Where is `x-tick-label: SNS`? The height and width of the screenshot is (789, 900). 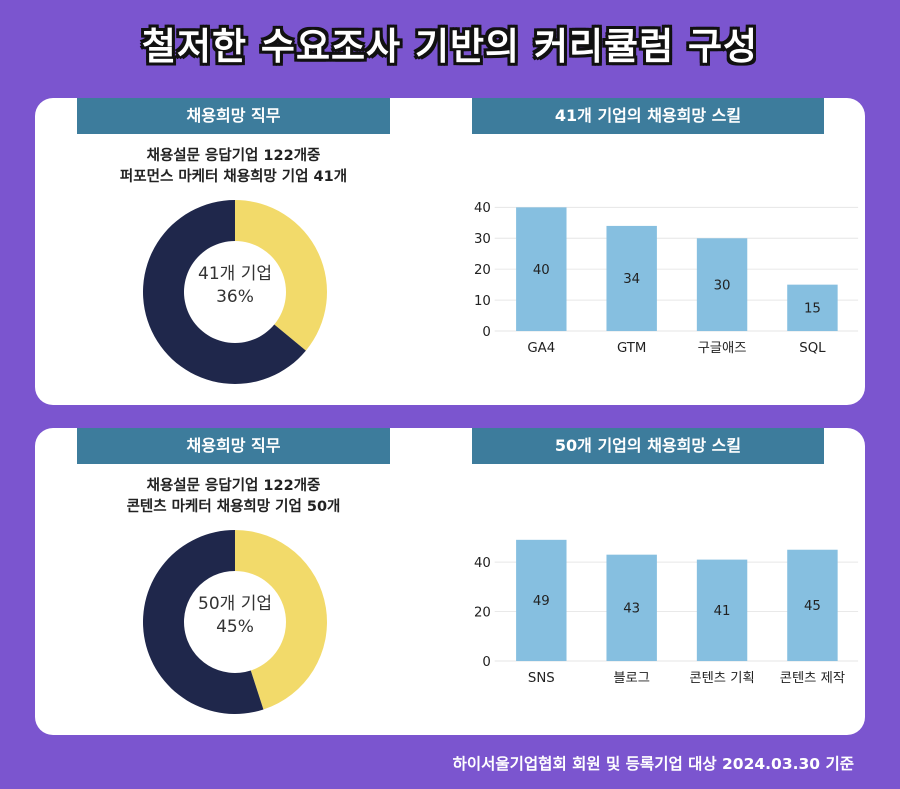
x-tick-label: SNS is located at coordinates (541, 678).